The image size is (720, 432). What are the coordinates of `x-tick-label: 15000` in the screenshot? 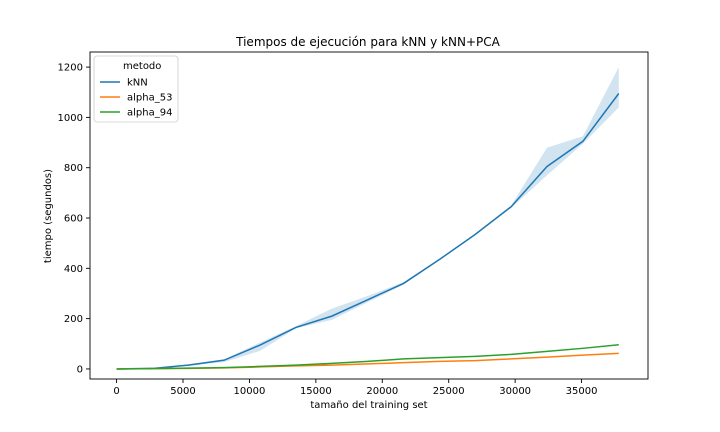 It's located at (316, 391).